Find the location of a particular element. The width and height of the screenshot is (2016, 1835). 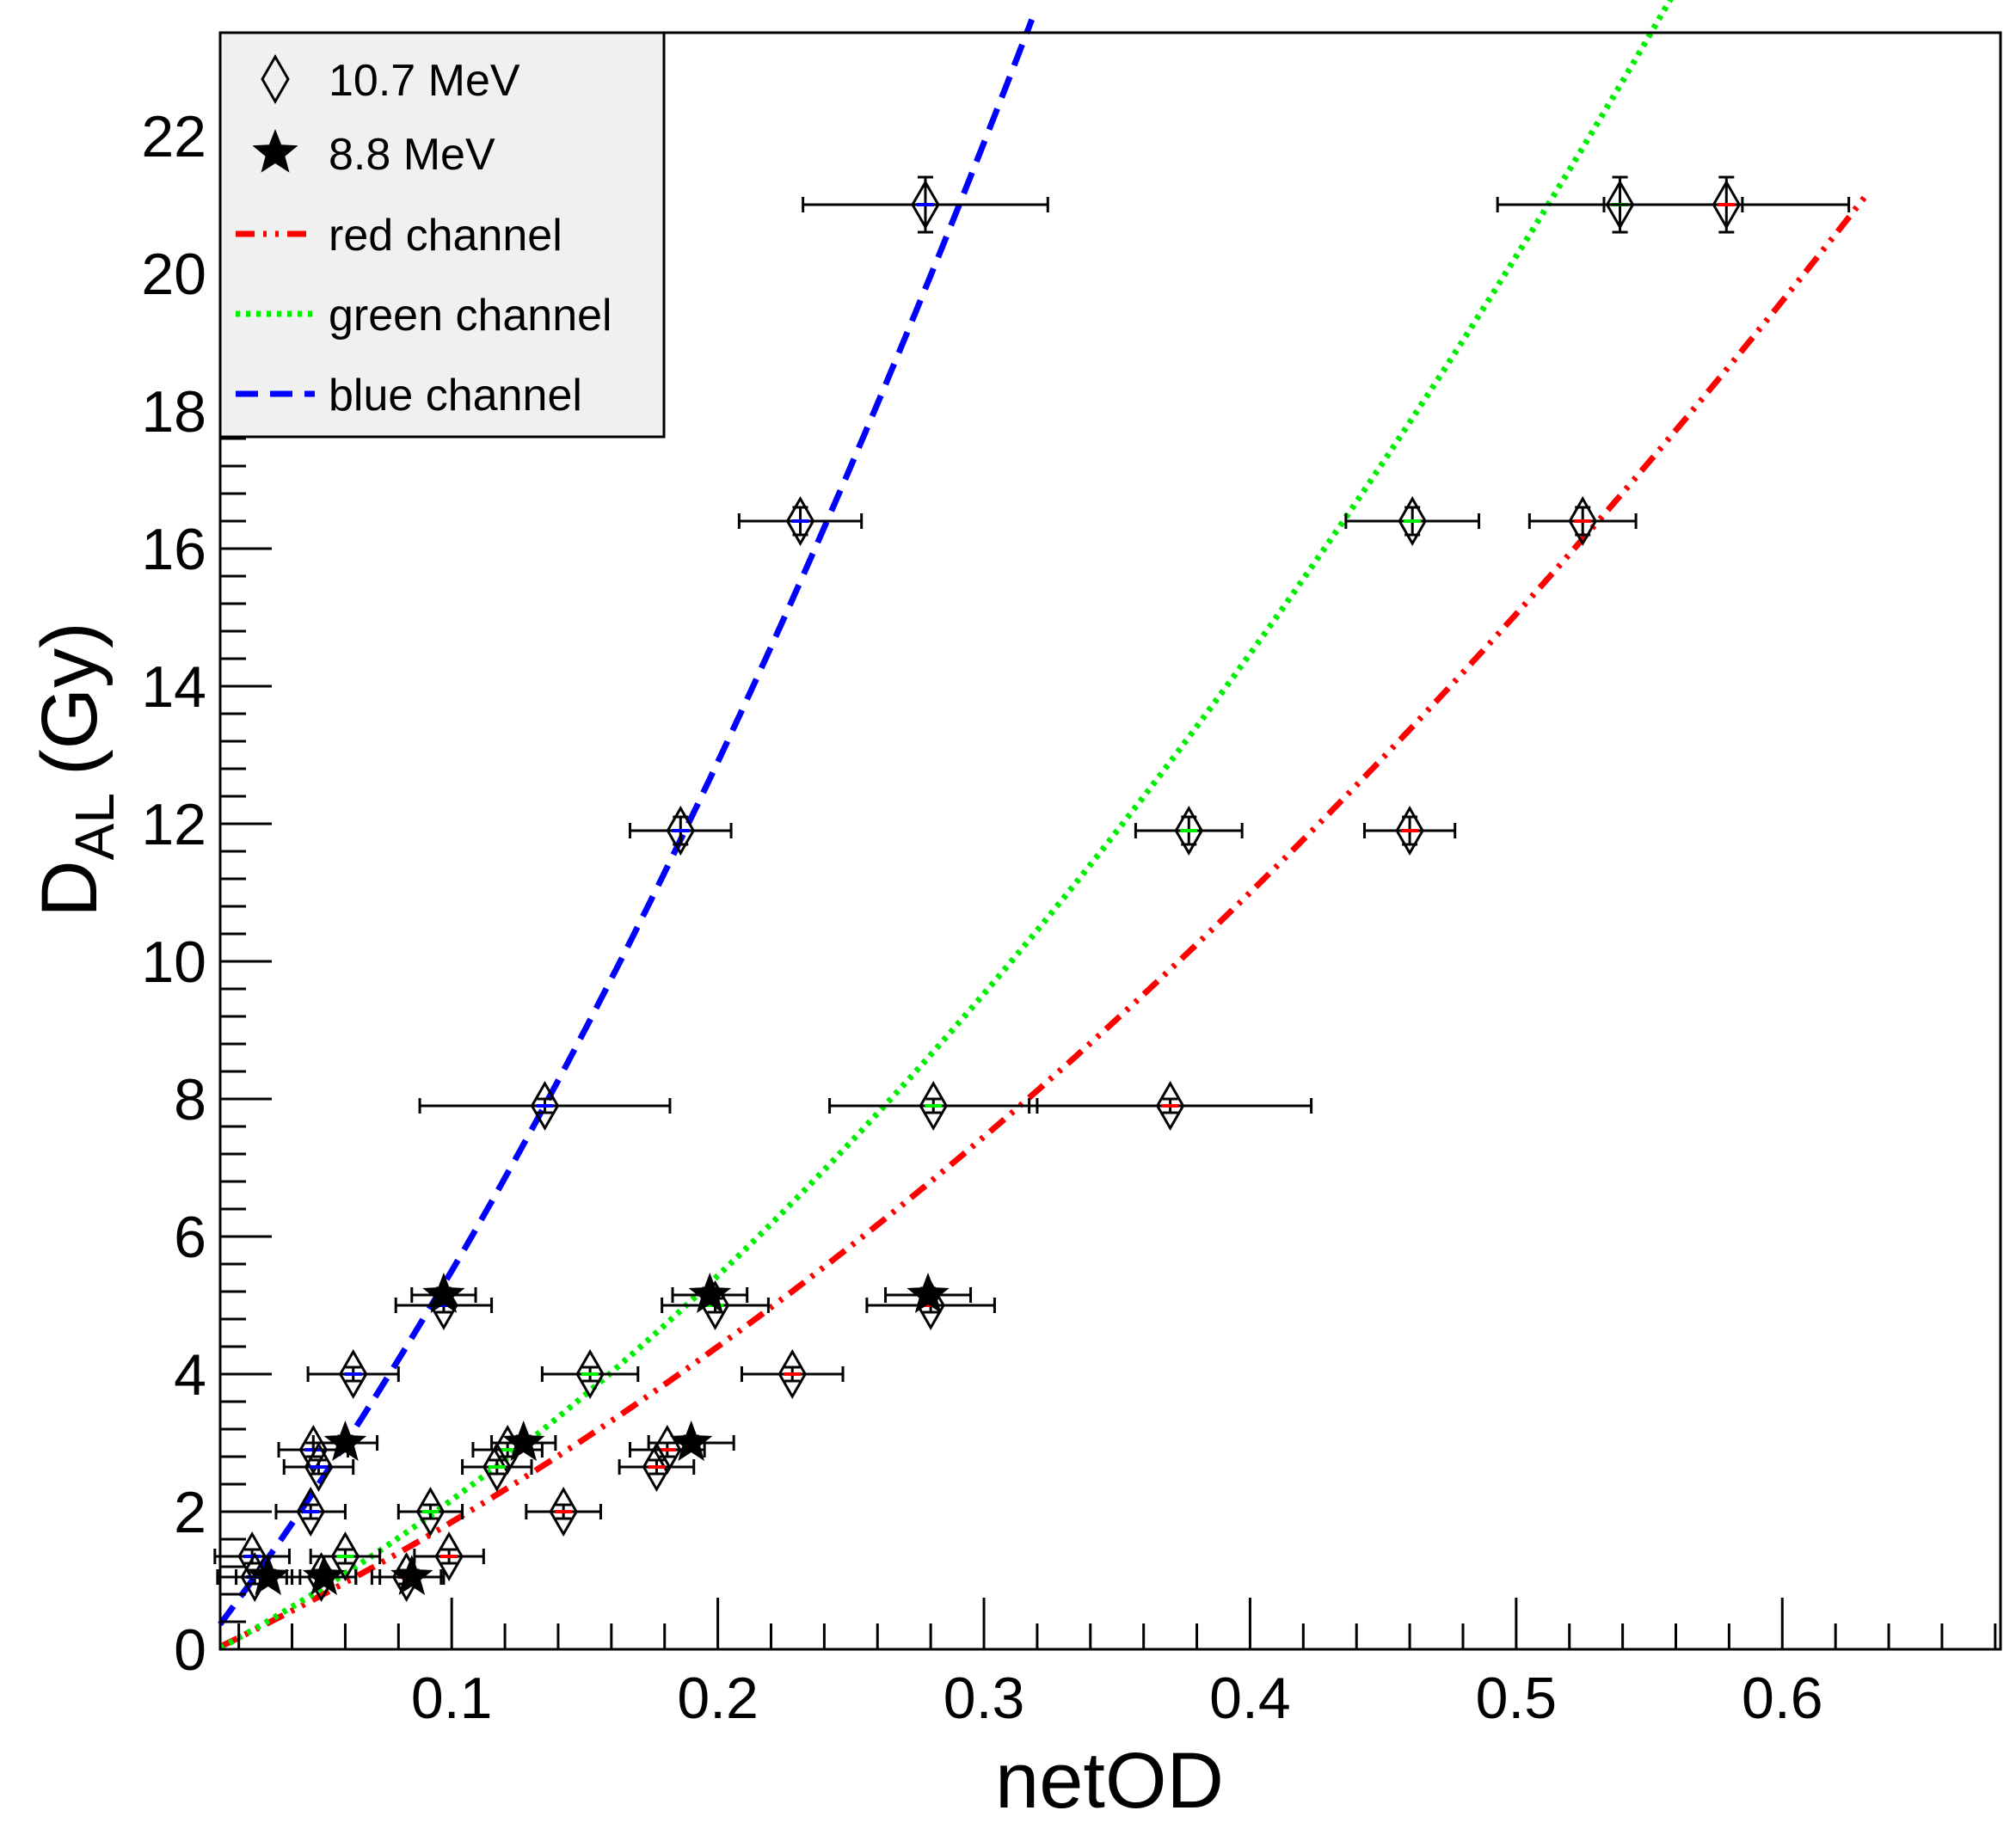

svg-text:DAL(Gy): DAL (Gy) is located at coordinates (76, 770).